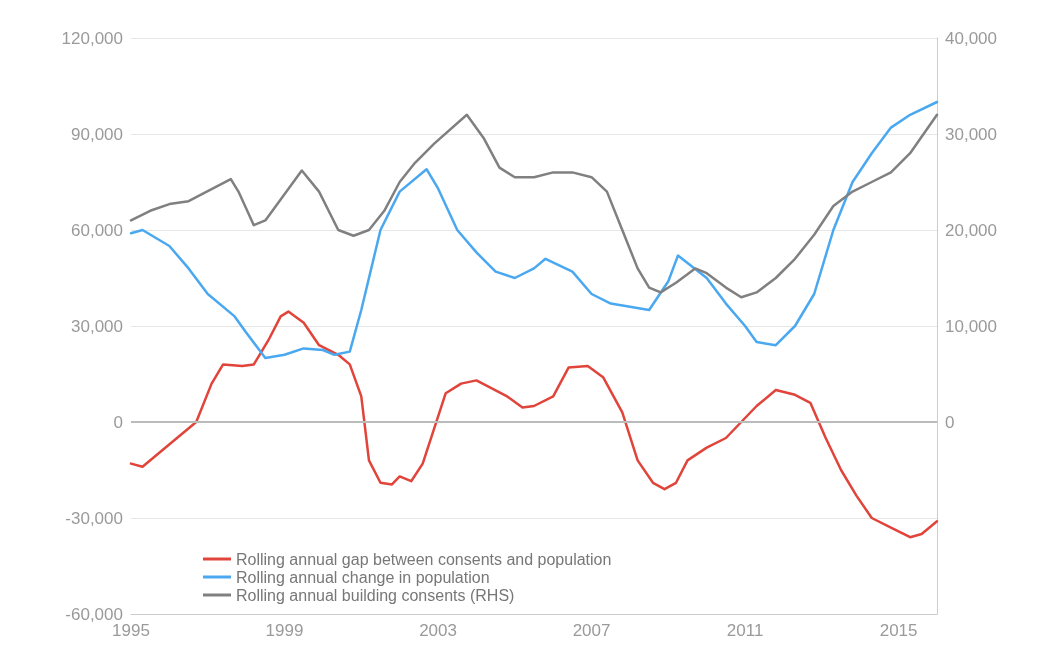 Image resolution: width=1064 pixels, height=668 pixels. Describe the element at coordinates (363, 577) in the screenshot. I see `legend-label: Rolling annual change in population` at that location.